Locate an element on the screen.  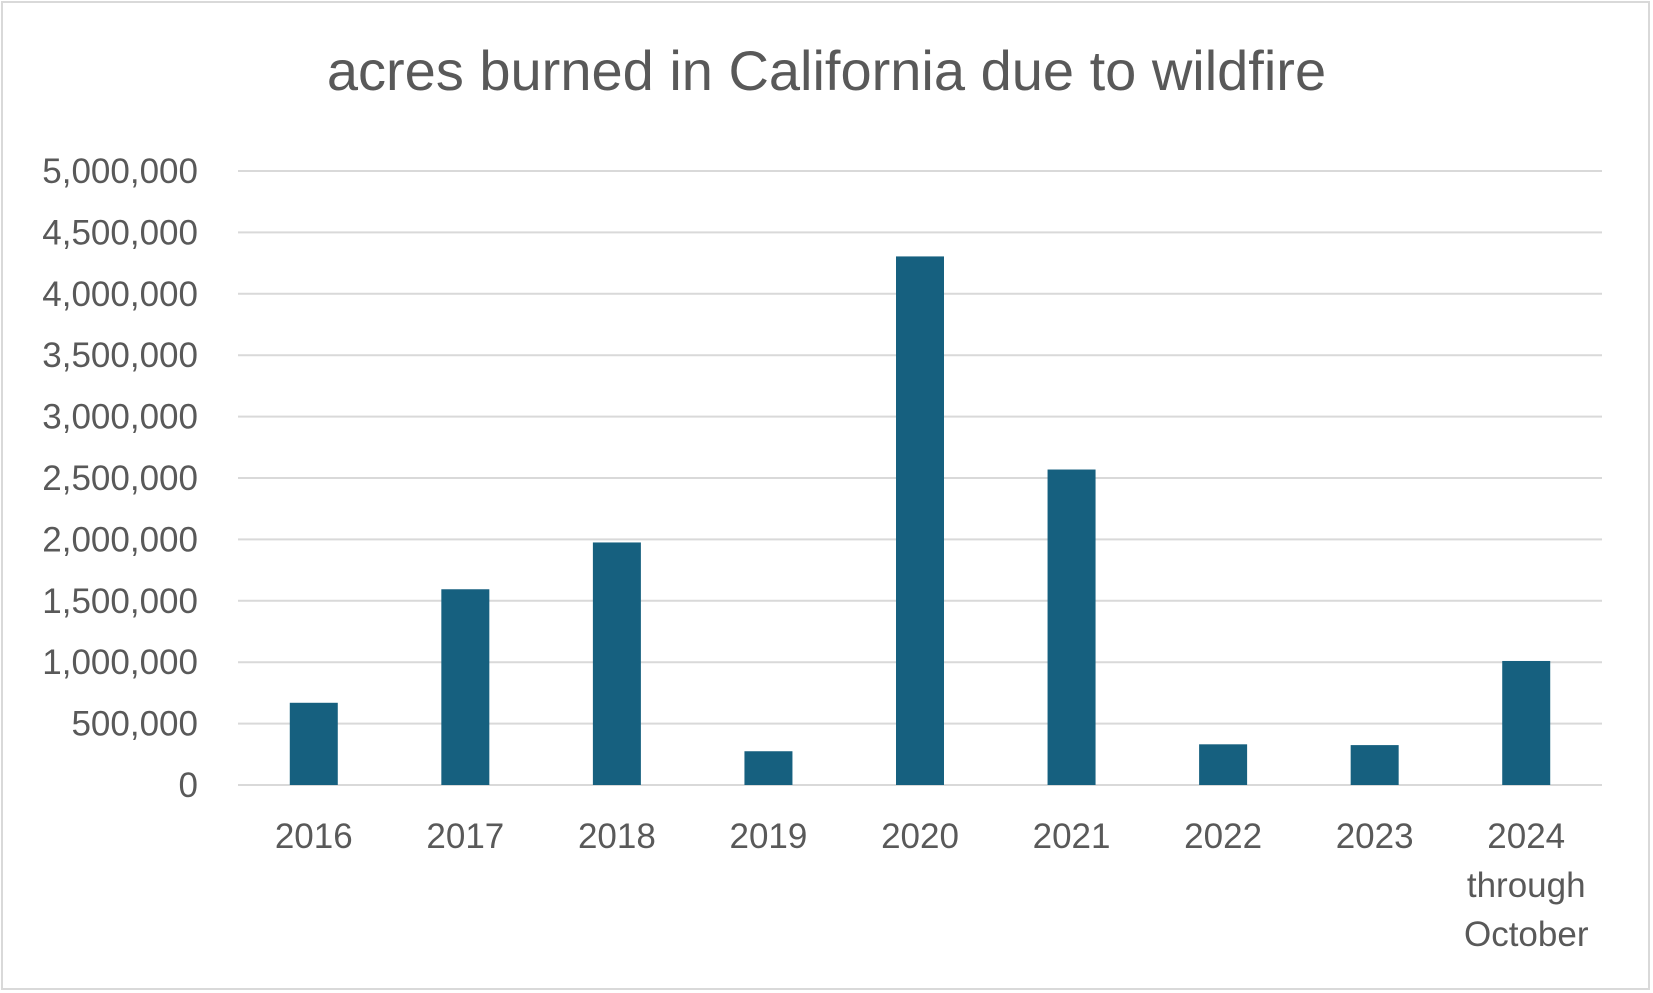
x-tick-label: 2023 is located at coordinates (1375, 836).